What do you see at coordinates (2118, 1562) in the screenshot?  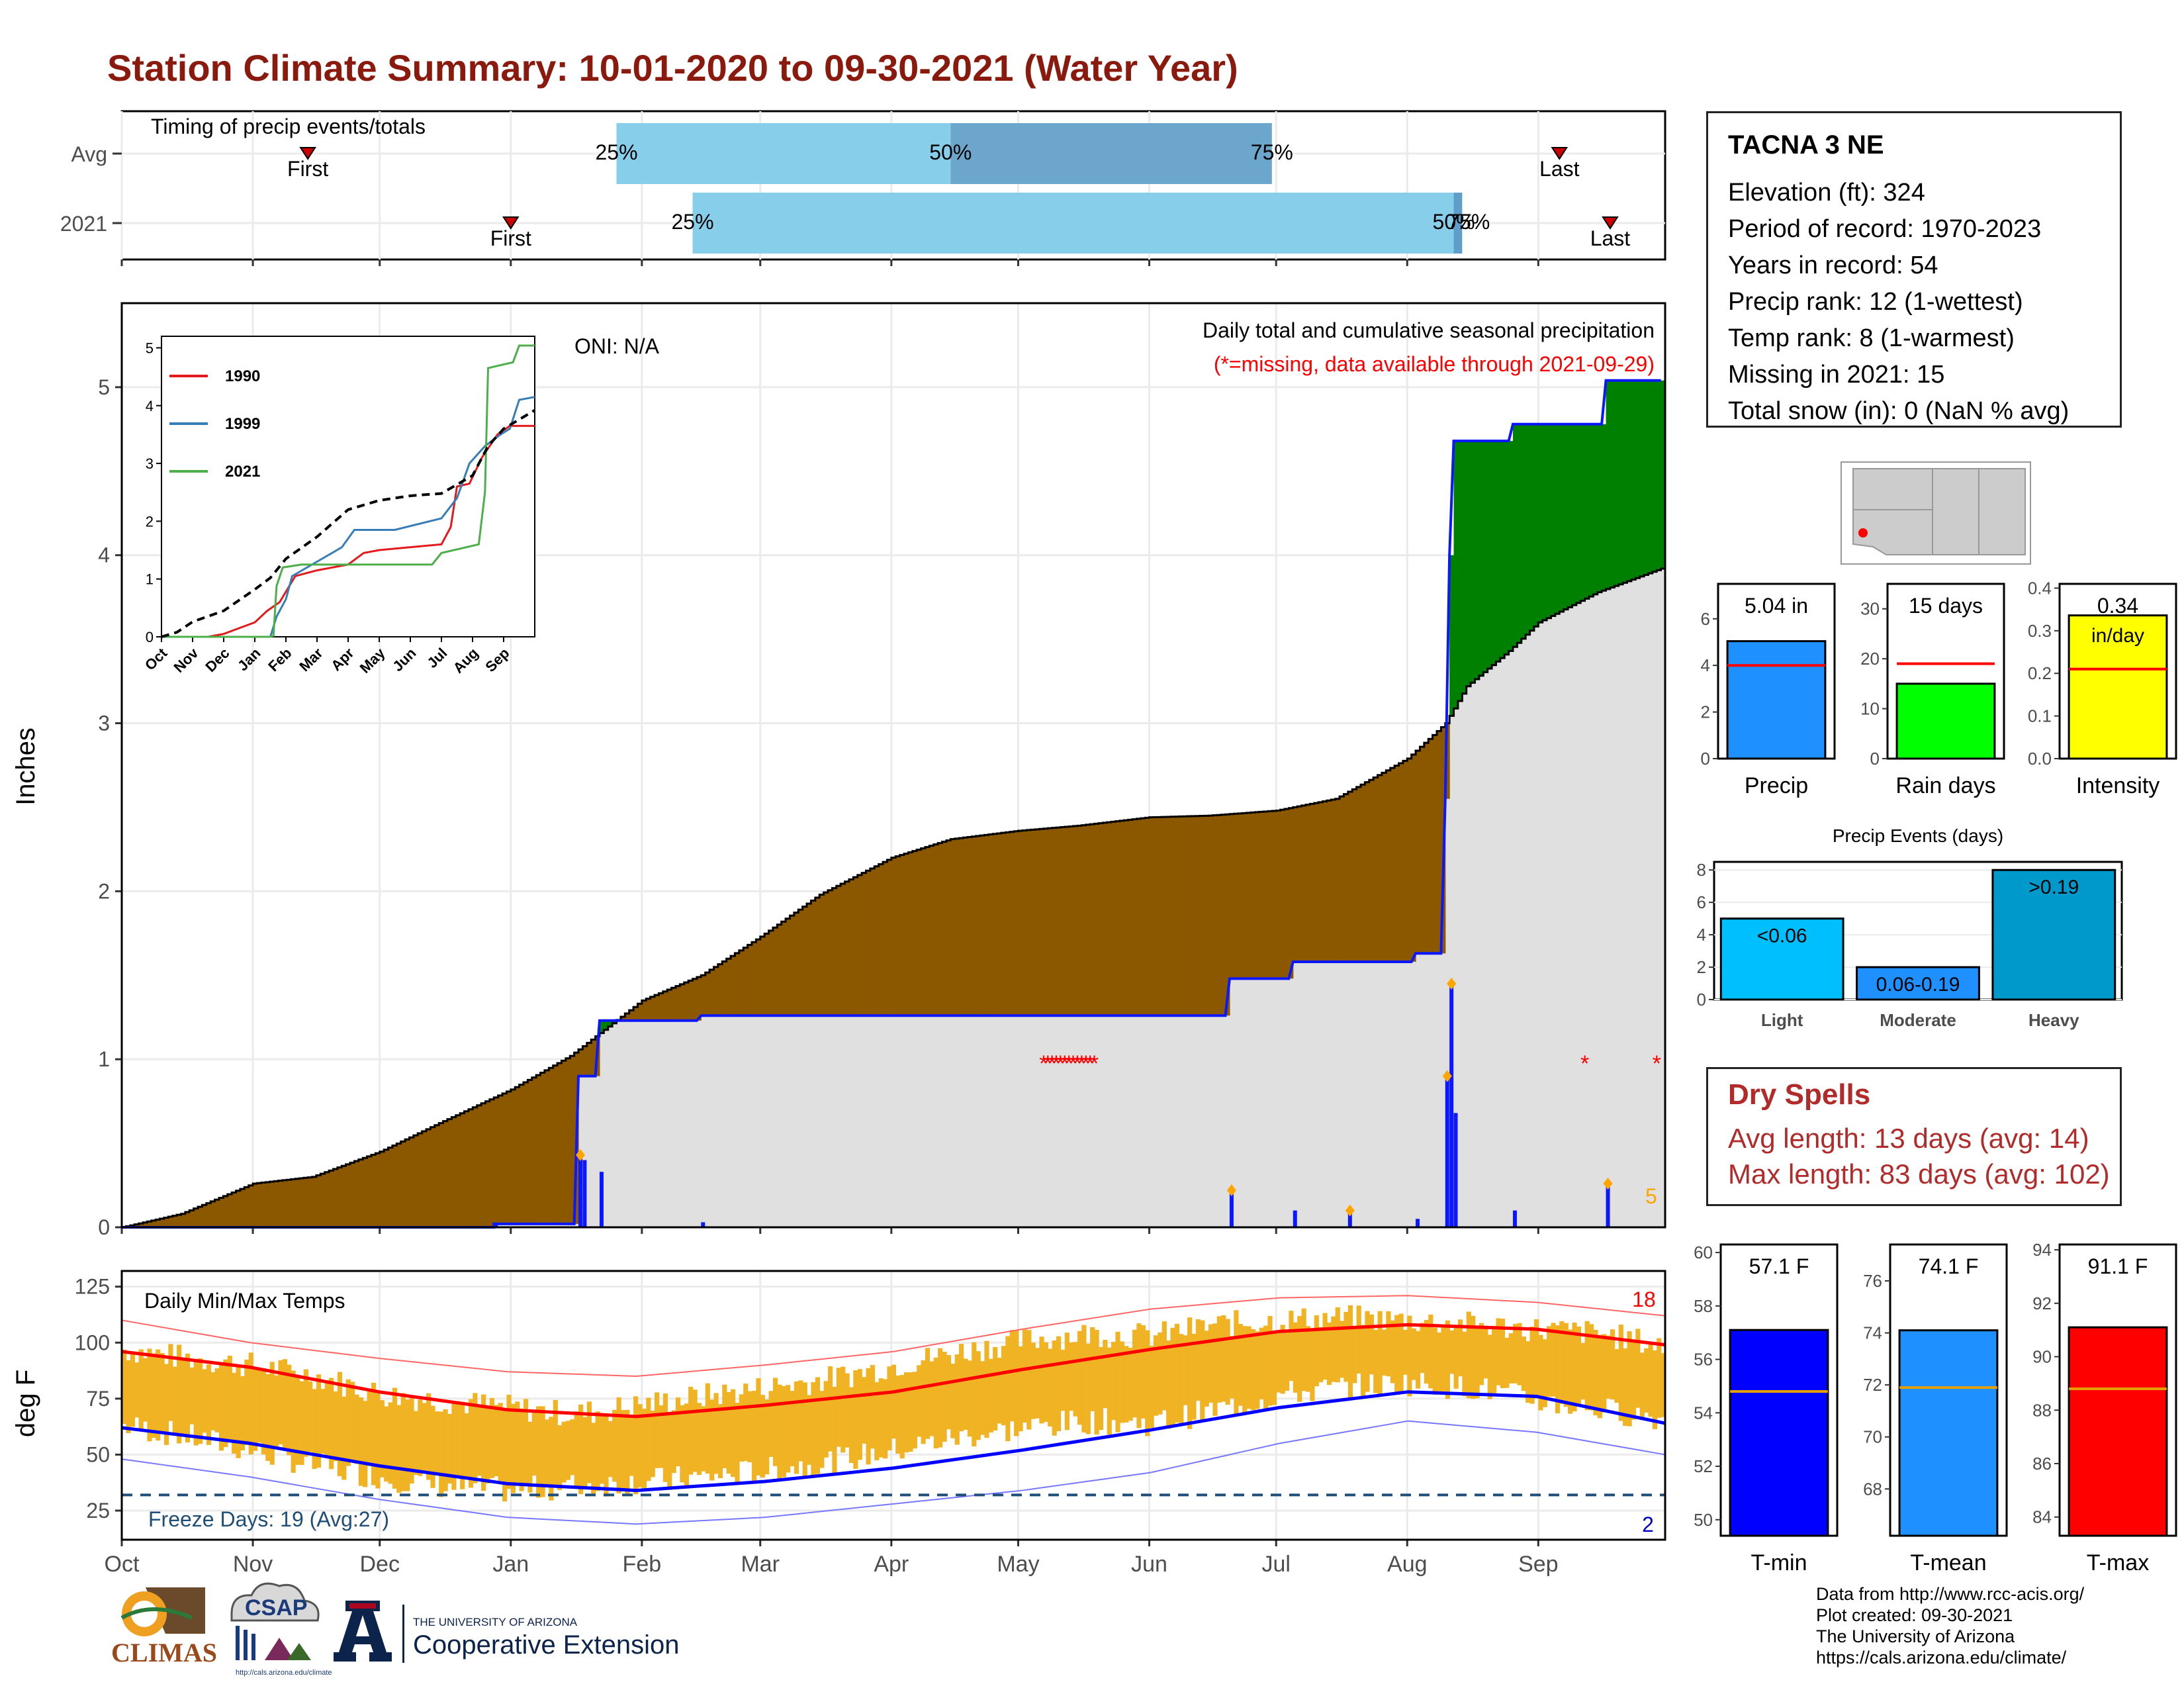 I see `stat-label: T-max` at bounding box center [2118, 1562].